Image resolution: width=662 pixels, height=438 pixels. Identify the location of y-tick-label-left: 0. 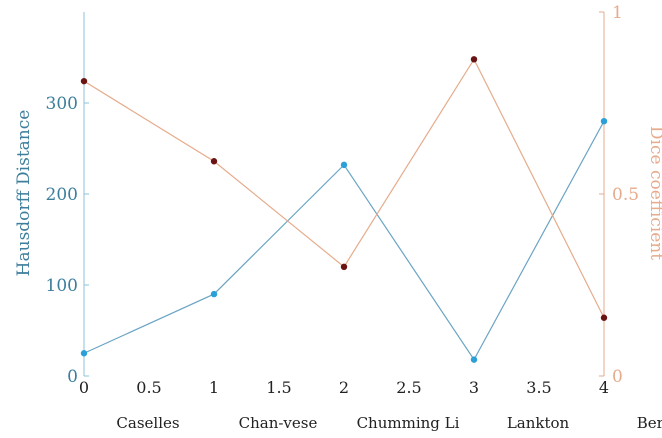
(72, 377).